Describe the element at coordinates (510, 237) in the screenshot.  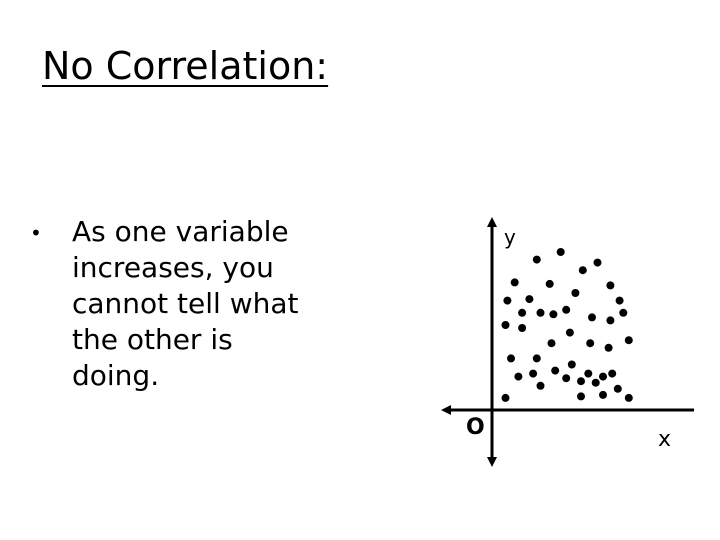
I see `y-axis-label: y` at that location.